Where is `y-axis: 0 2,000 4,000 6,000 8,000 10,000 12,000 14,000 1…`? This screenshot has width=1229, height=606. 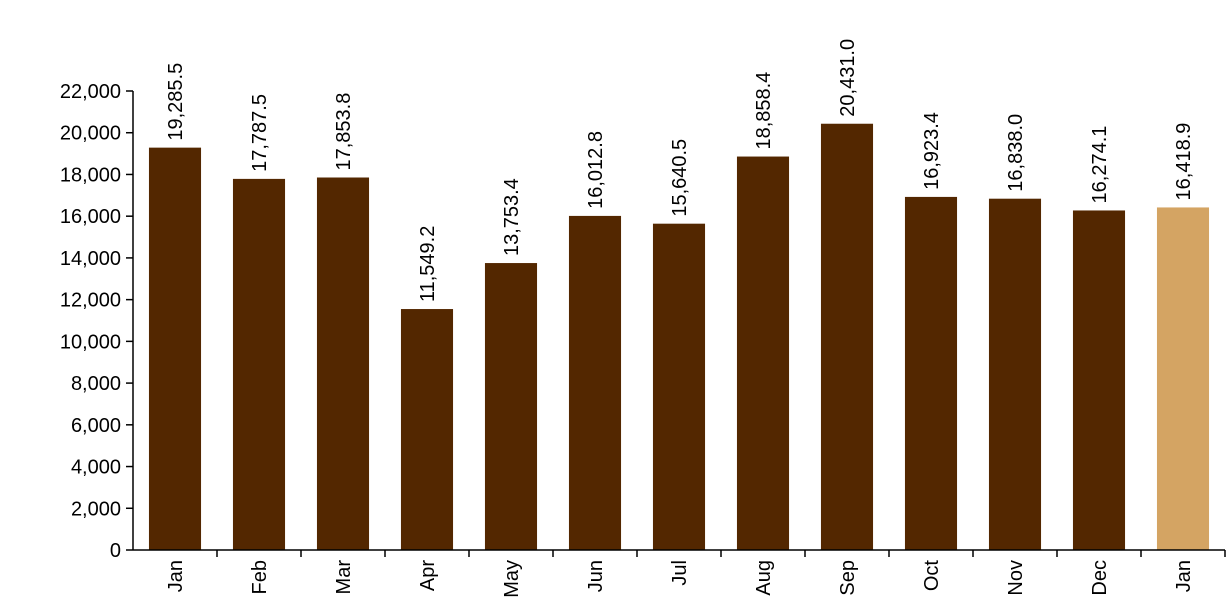 y-axis: 0 2,000 4,000 6,000 8,000 10,000 12,000 14,000 1… is located at coordinates (96, 321).